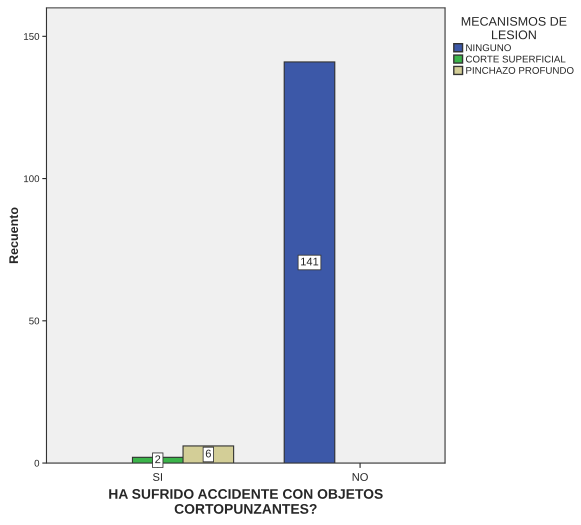  I want to click on x-axis-title: HA SUFRIDO ACCIDENTE CON OBJETOS CORTOPUNZANTES?, so click(246, 501).